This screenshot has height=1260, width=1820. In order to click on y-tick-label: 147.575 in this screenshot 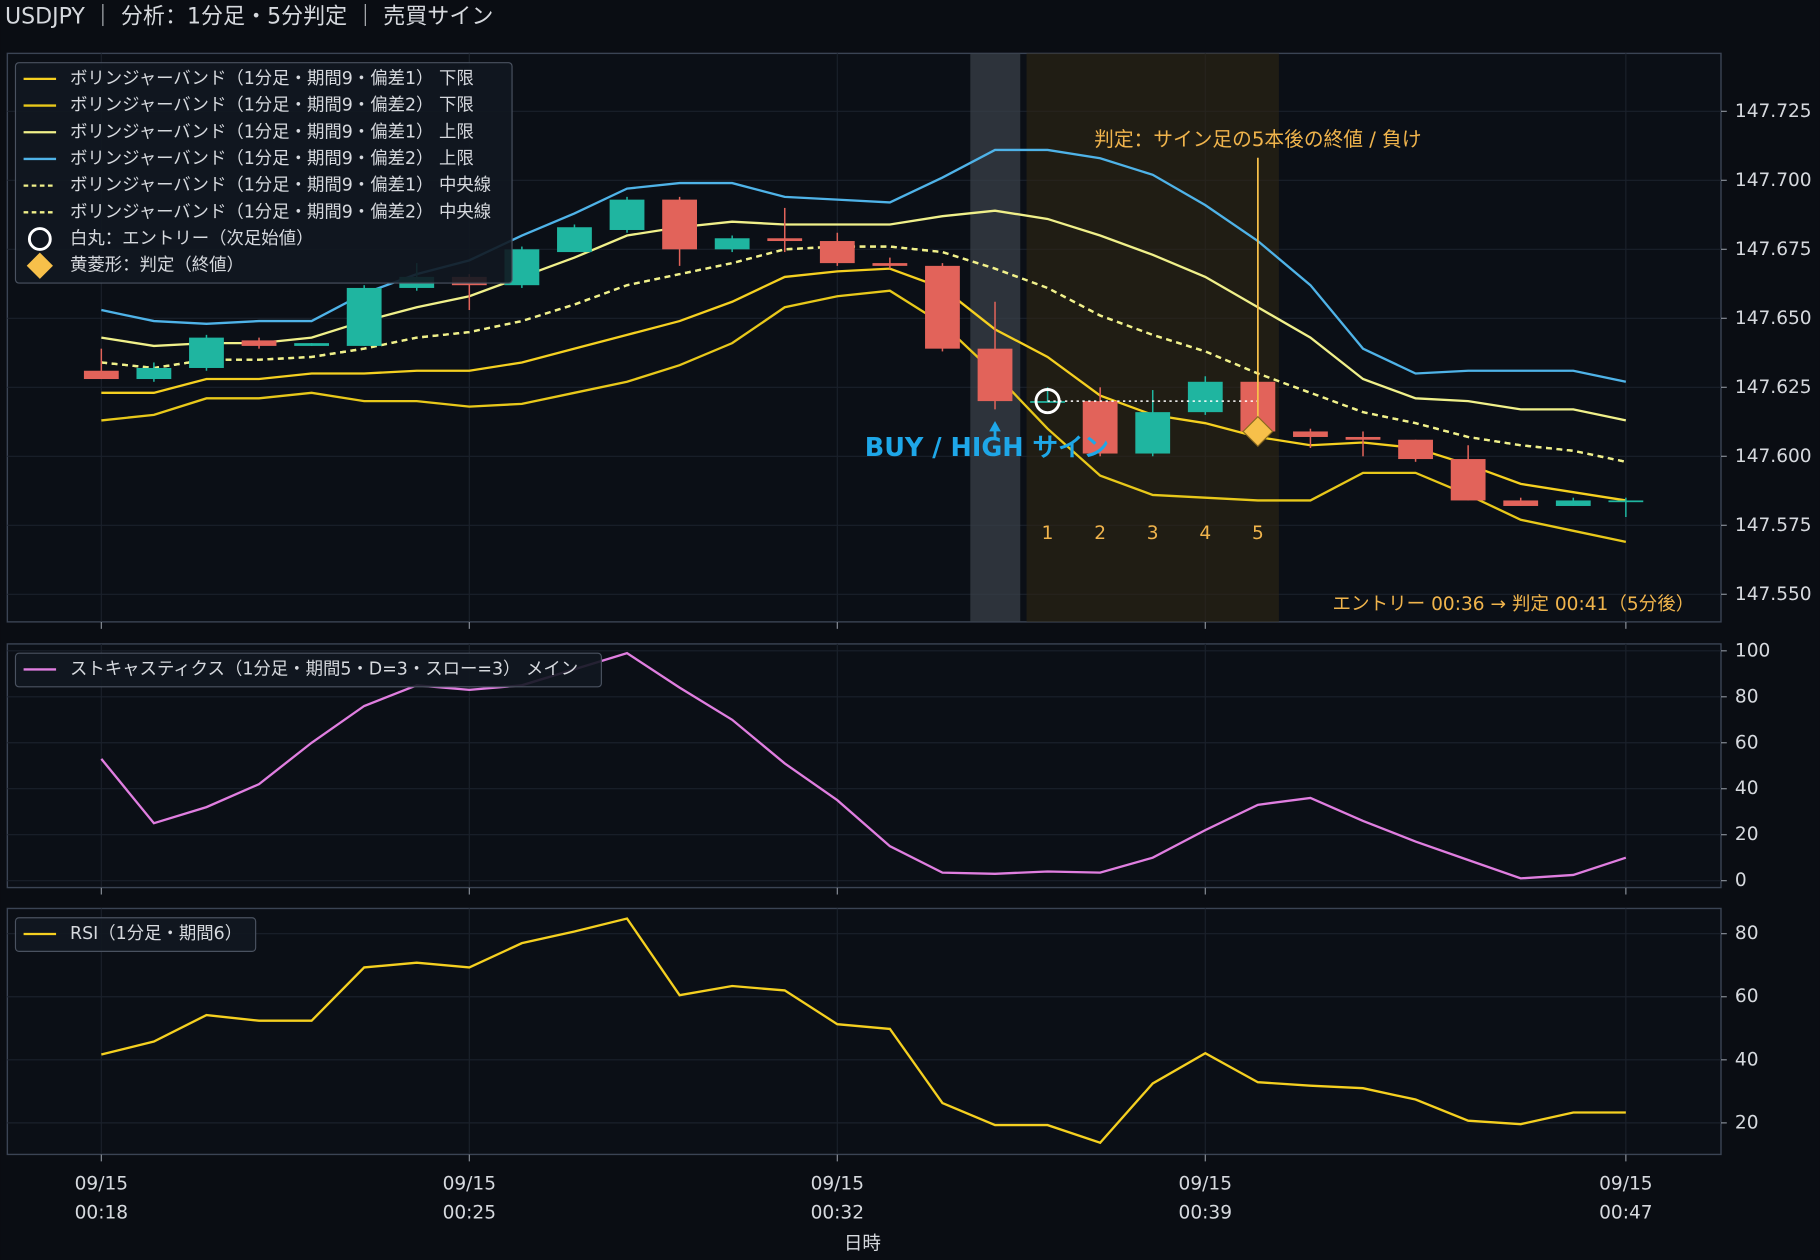, I will do `click(1773, 525)`.